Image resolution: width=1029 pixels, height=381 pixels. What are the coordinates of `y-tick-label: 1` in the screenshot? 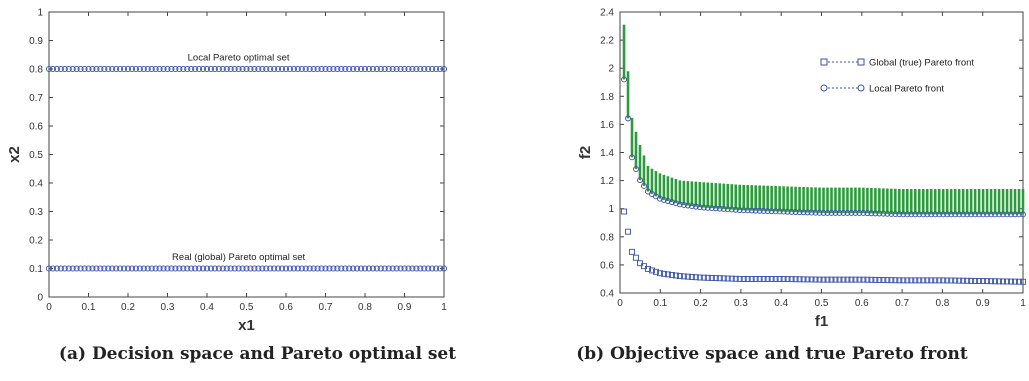 It's located at (611, 209).